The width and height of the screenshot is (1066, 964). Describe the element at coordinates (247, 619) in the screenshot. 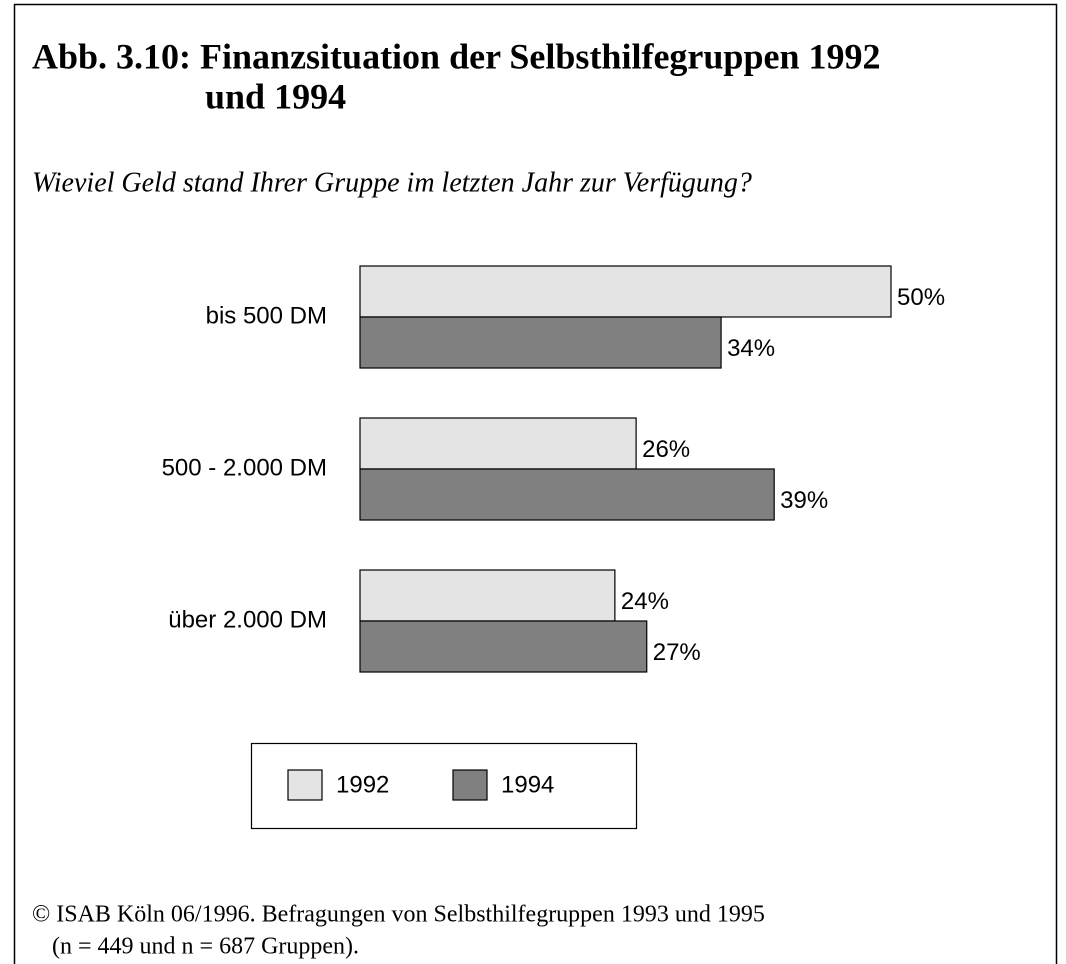

I see `category-label: über 2.000 DM` at that location.